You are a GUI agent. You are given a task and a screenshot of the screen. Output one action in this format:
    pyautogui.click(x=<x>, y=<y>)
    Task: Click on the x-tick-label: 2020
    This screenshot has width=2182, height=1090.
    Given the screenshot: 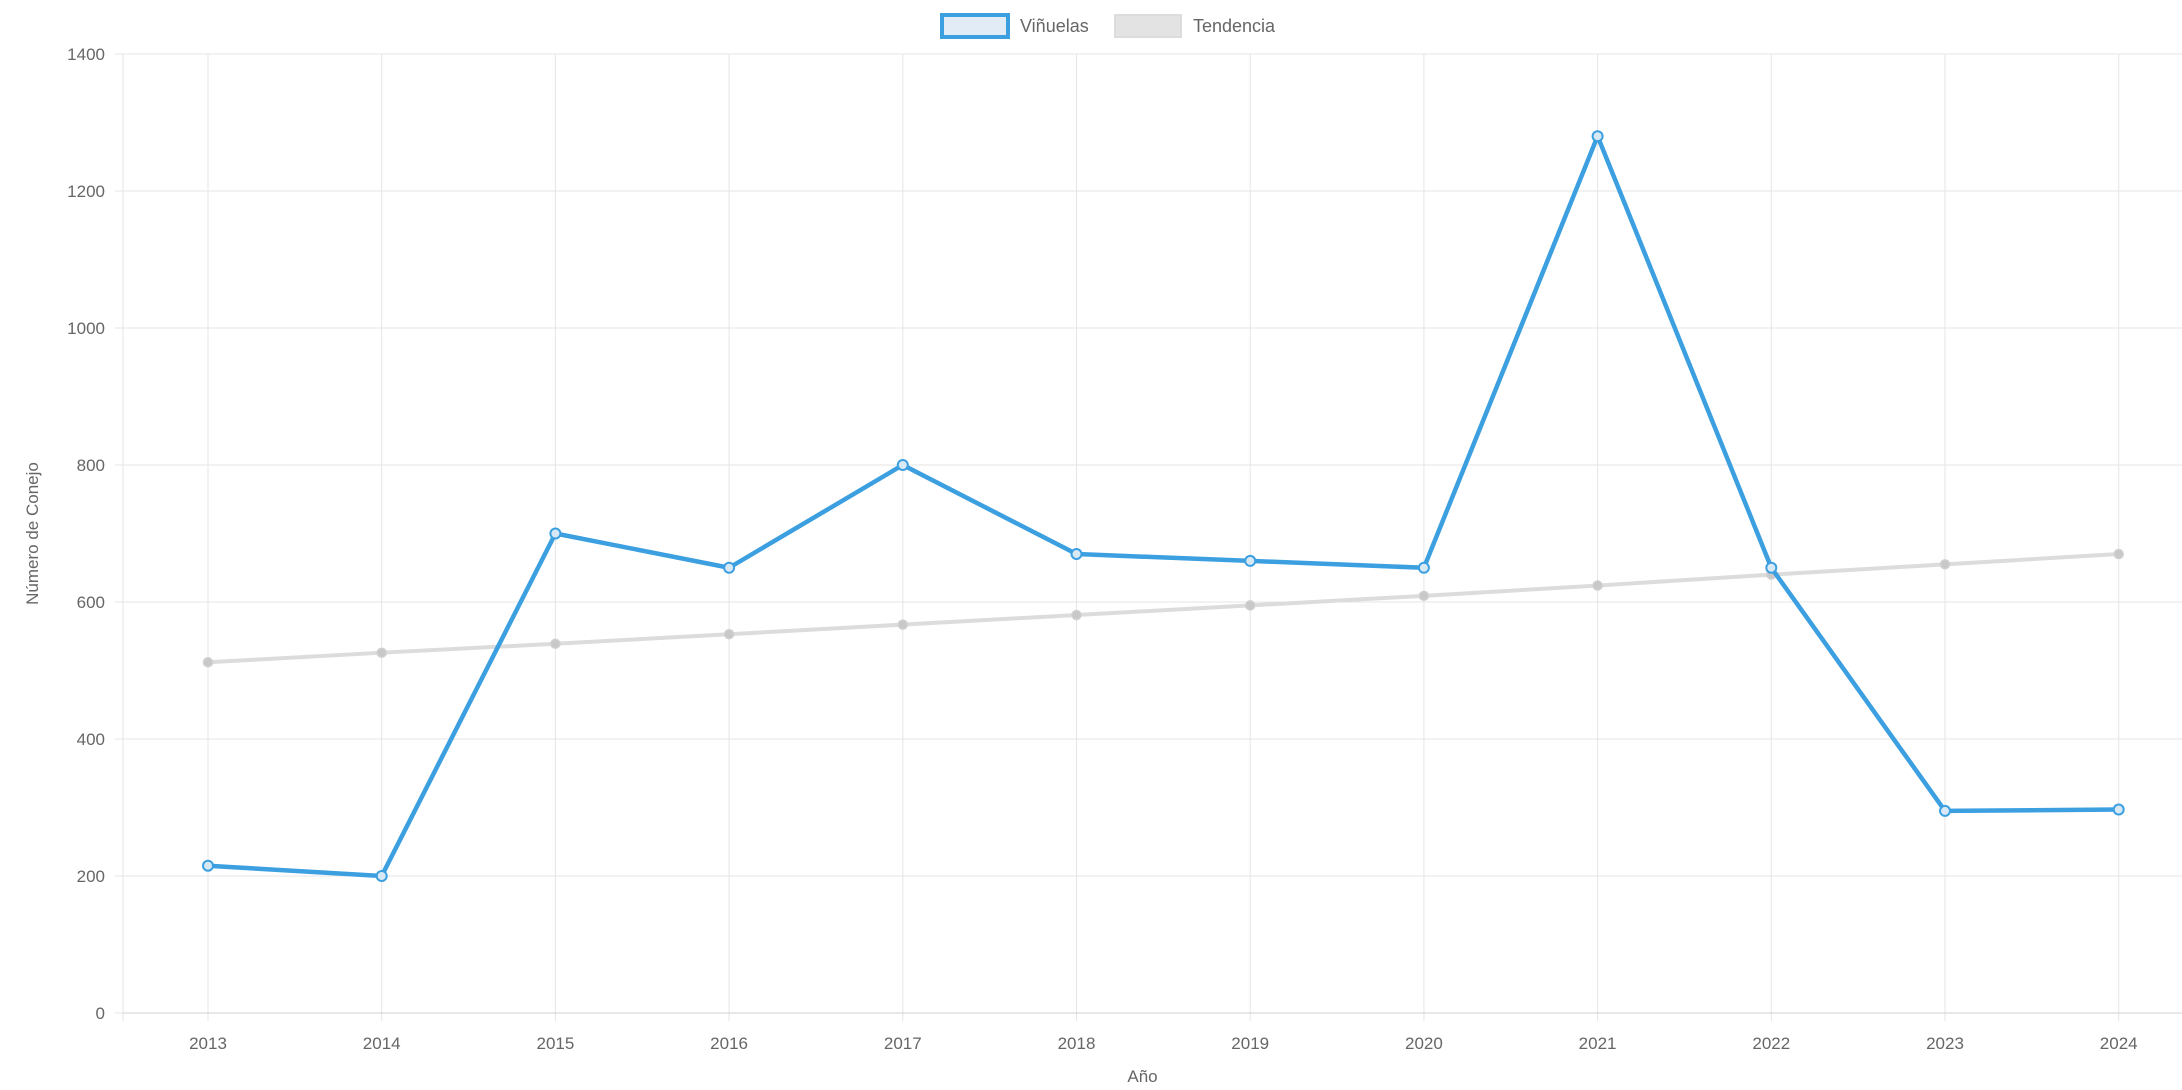 What is the action you would take?
    pyautogui.click(x=1424, y=1043)
    